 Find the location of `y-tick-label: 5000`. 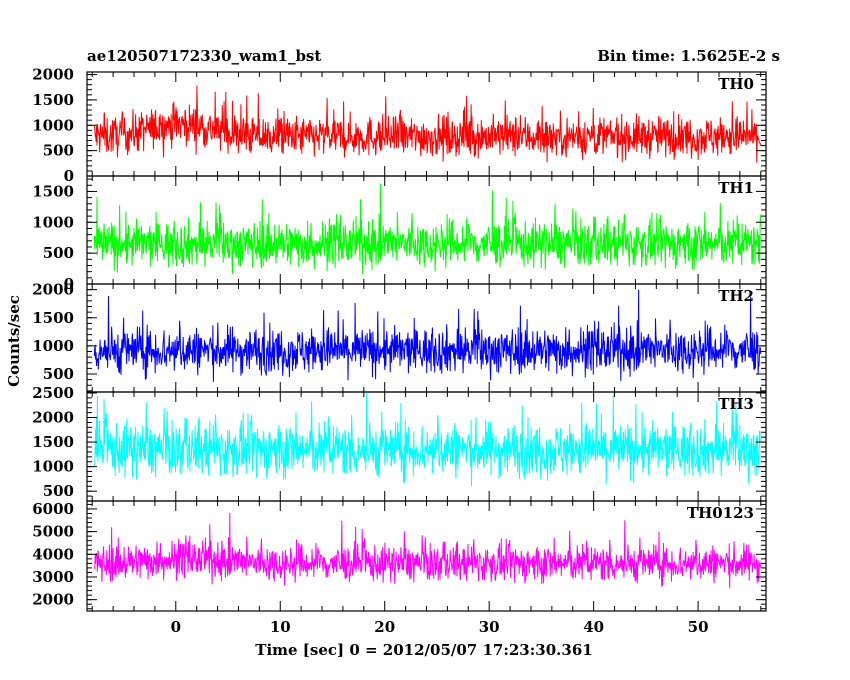

y-tick-label: 5000 is located at coordinates (53, 532).